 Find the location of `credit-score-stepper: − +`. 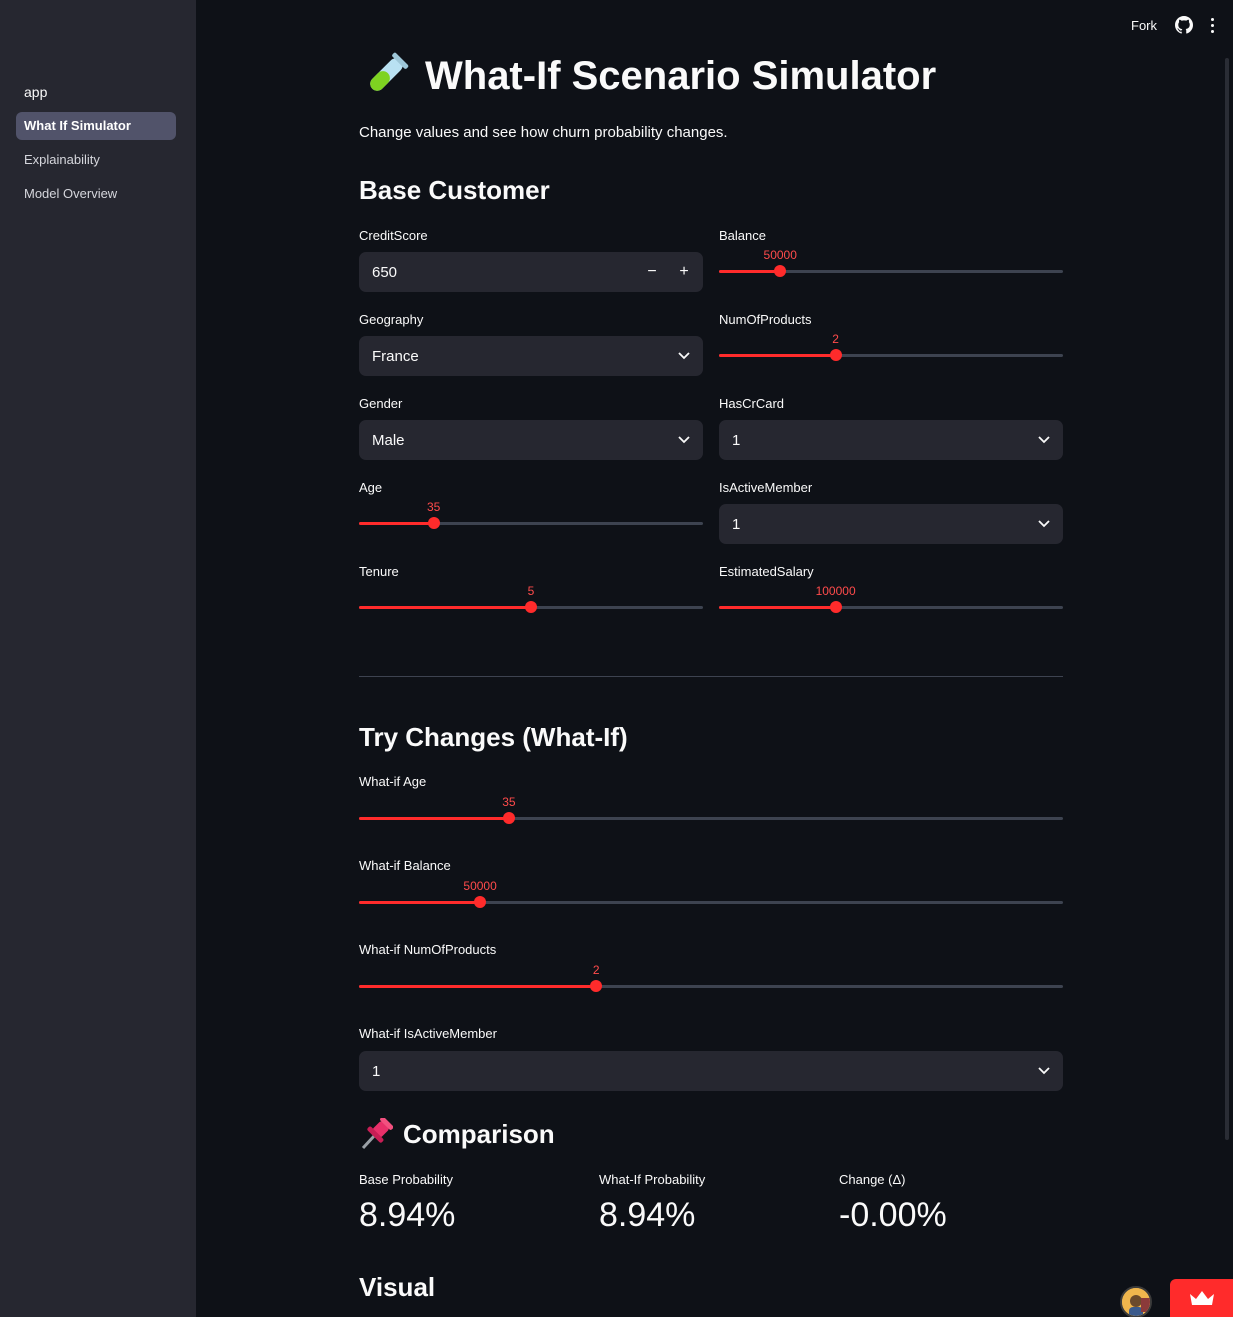

credit-score-stepper: − + is located at coordinates (668, 272).